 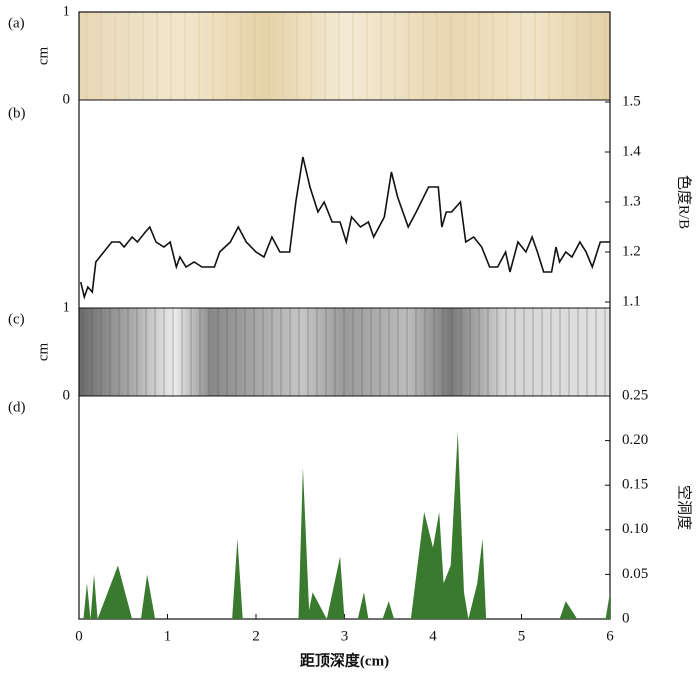 What do you see at coordinates (17, 407) in the screenshot?
I see `panel-label: (d)` at bounding box center [17, 407].